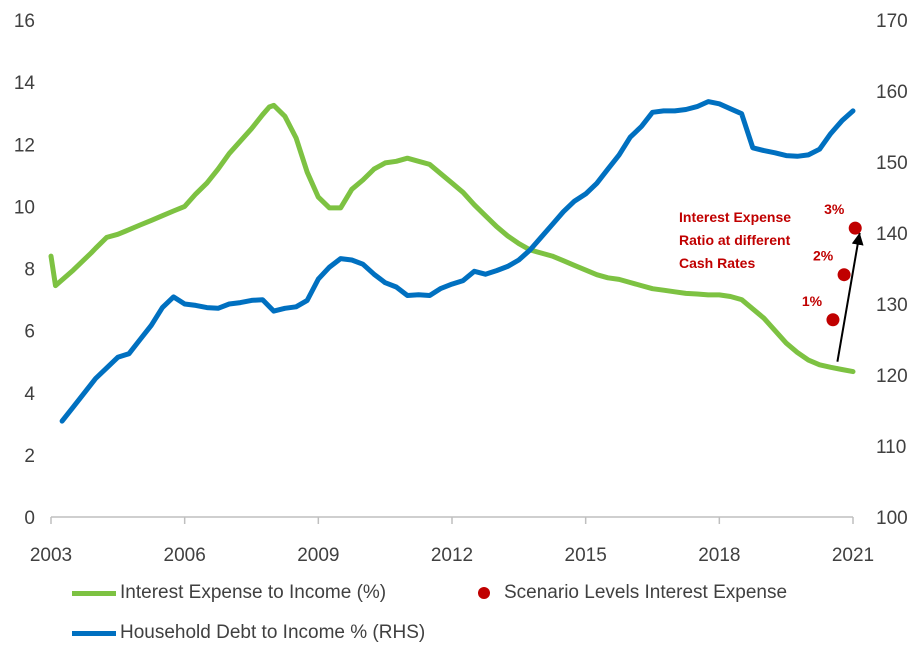  I want to click on x-tick-label: 2015, so click(586, 555).